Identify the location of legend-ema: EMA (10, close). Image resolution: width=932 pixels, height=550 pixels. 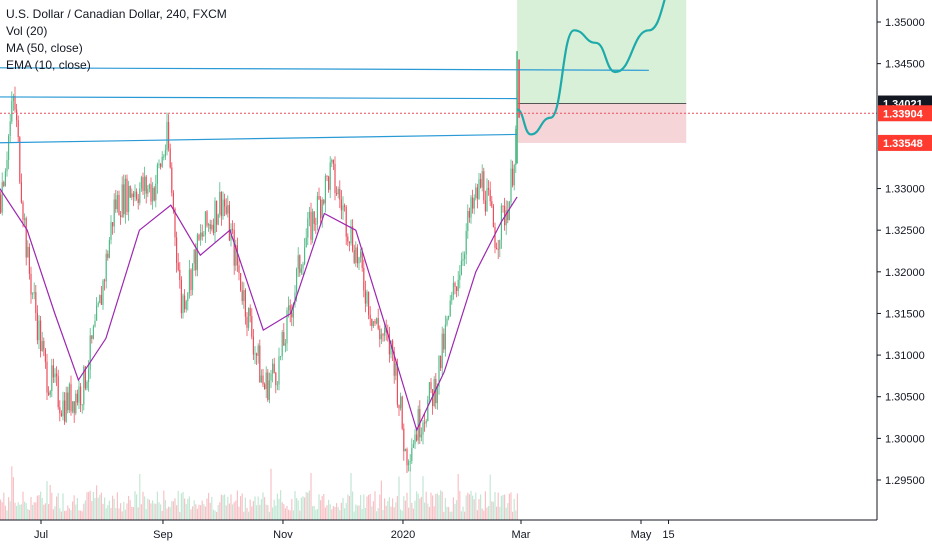
(48, 65).